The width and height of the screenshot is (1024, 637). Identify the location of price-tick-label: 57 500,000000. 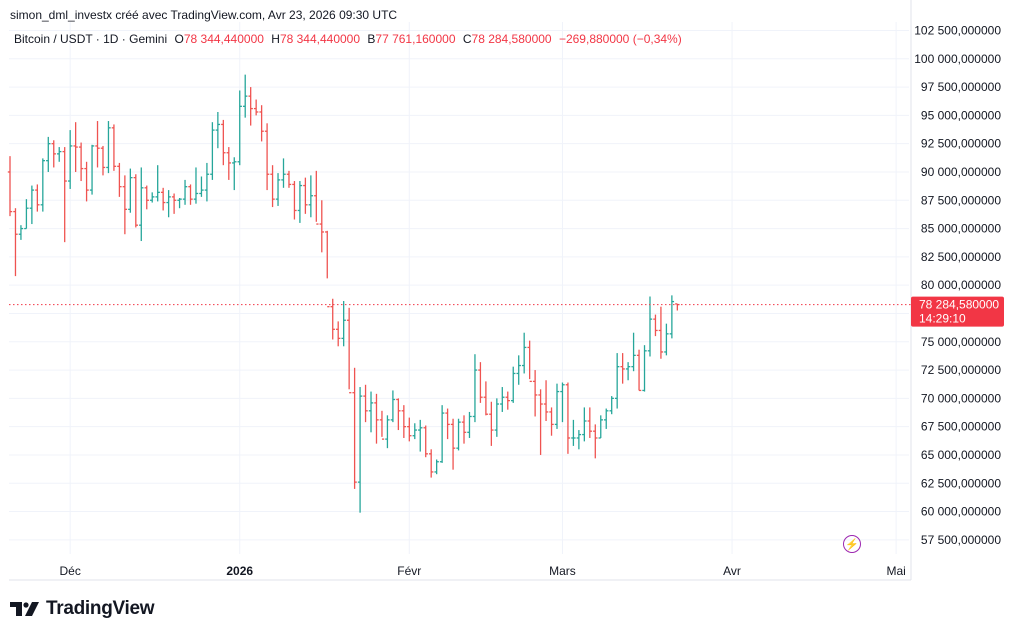
(961, 540).